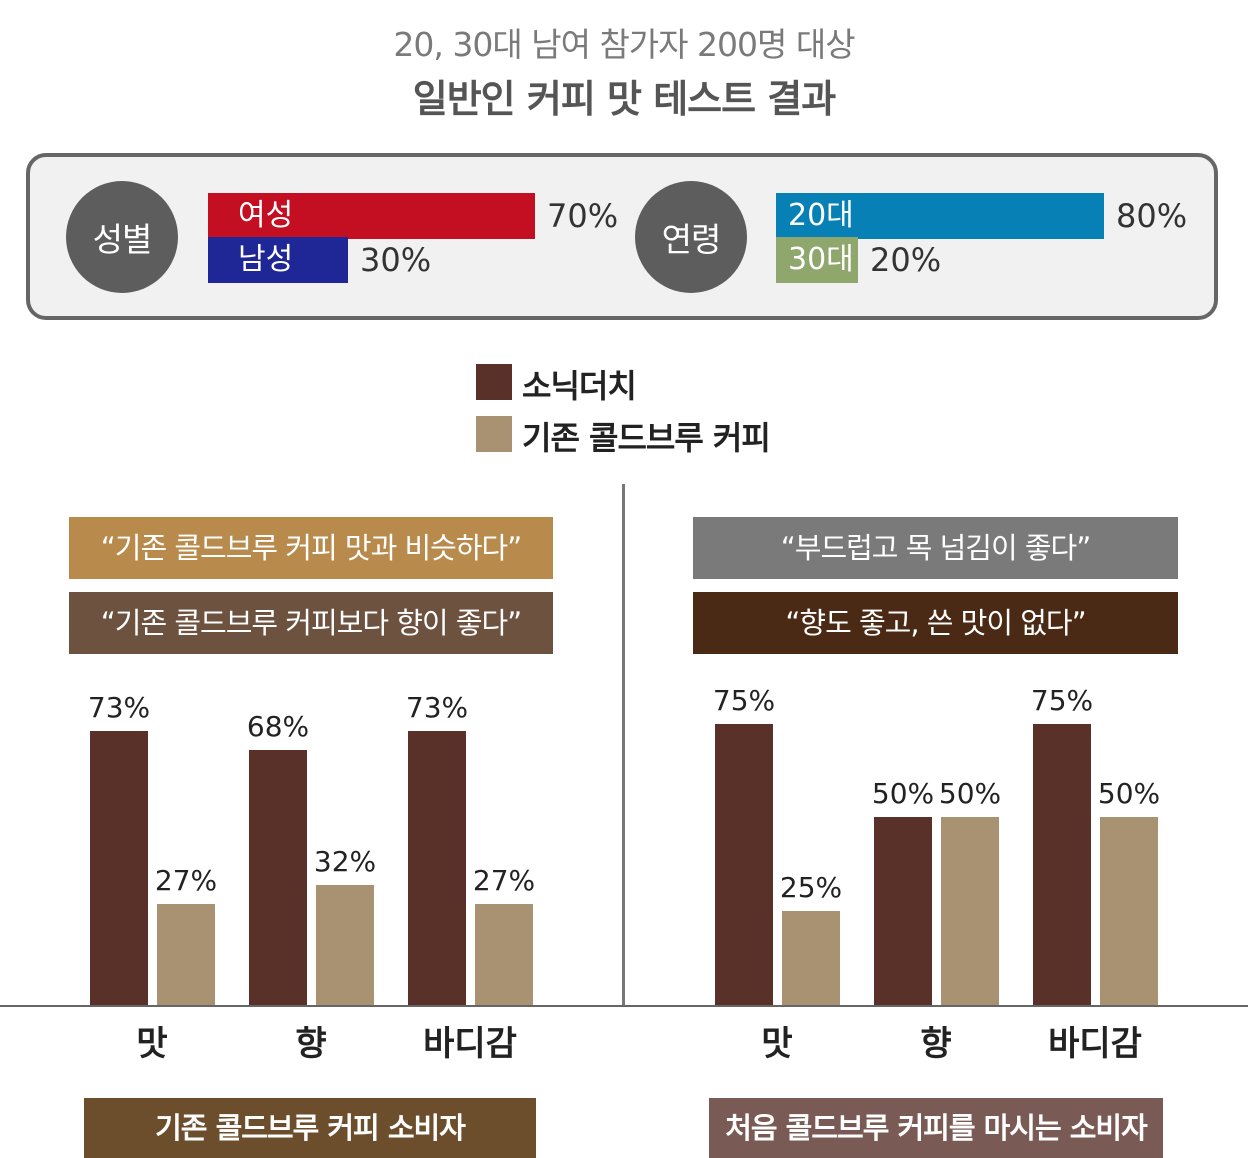 The image size is (1248, 1158). What do you see at coordinates (311, 623) in the screenshot?
I see `quote-banner: “기존 콜드브루 커피보다 향이 좋다”` at bounding box center [311, 623].